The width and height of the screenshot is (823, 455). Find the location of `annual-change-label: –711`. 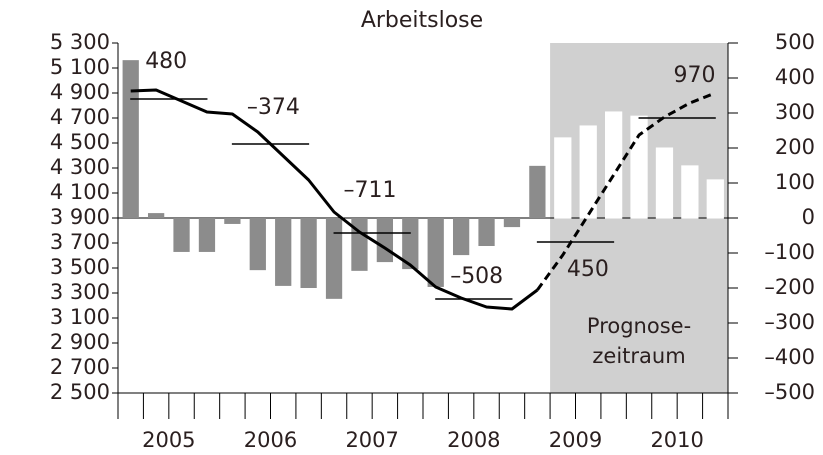

annual-change-label: –711 is located at coordinates (370, 190).